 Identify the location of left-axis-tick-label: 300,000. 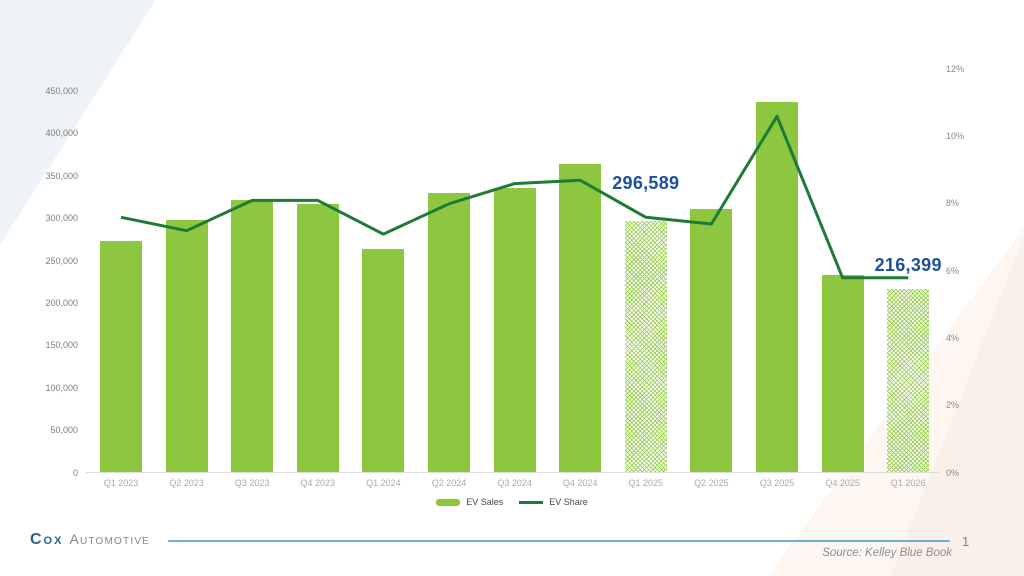
(61, 218).